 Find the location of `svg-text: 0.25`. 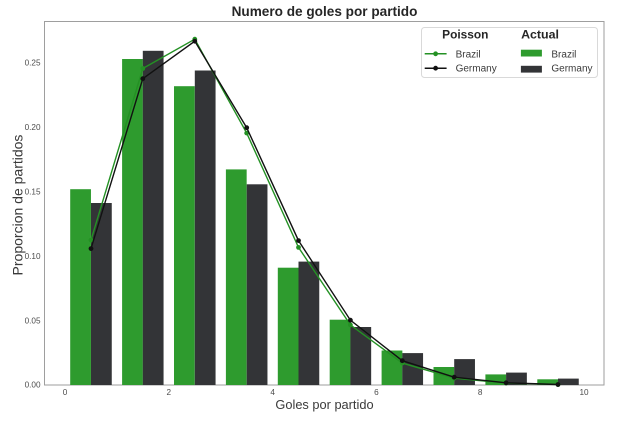

svg-text: 0.25 is located at coordinates (33, 63).